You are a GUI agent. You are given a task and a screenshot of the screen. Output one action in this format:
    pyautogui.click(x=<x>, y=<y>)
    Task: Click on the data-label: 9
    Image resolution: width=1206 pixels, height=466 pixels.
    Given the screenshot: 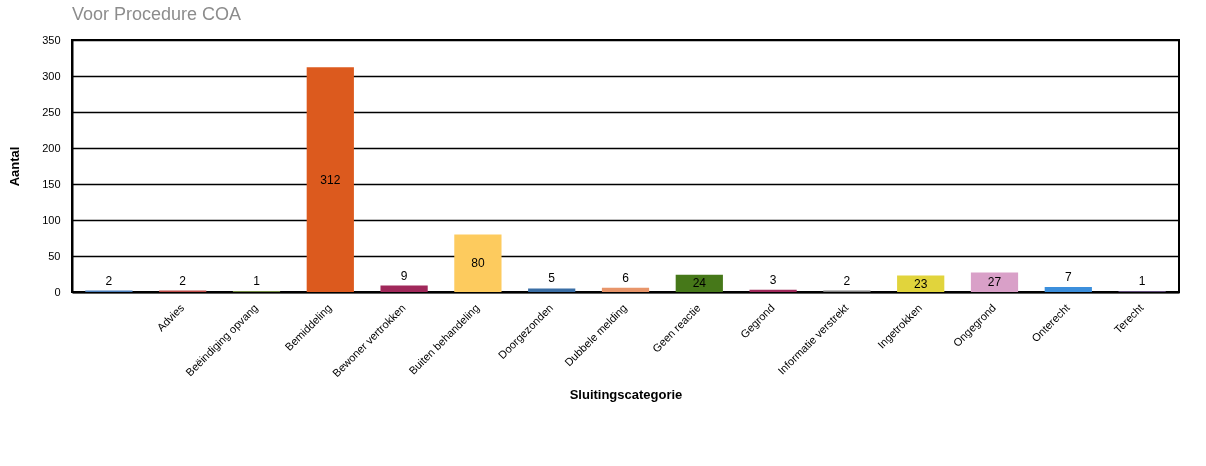 What is the action you would take?
    pyautogui.click(x=404, y=275)
    